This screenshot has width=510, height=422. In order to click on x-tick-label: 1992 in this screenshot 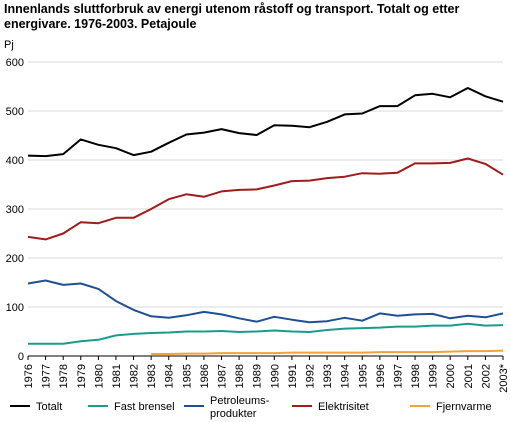, I will do `click(310, 376)`.